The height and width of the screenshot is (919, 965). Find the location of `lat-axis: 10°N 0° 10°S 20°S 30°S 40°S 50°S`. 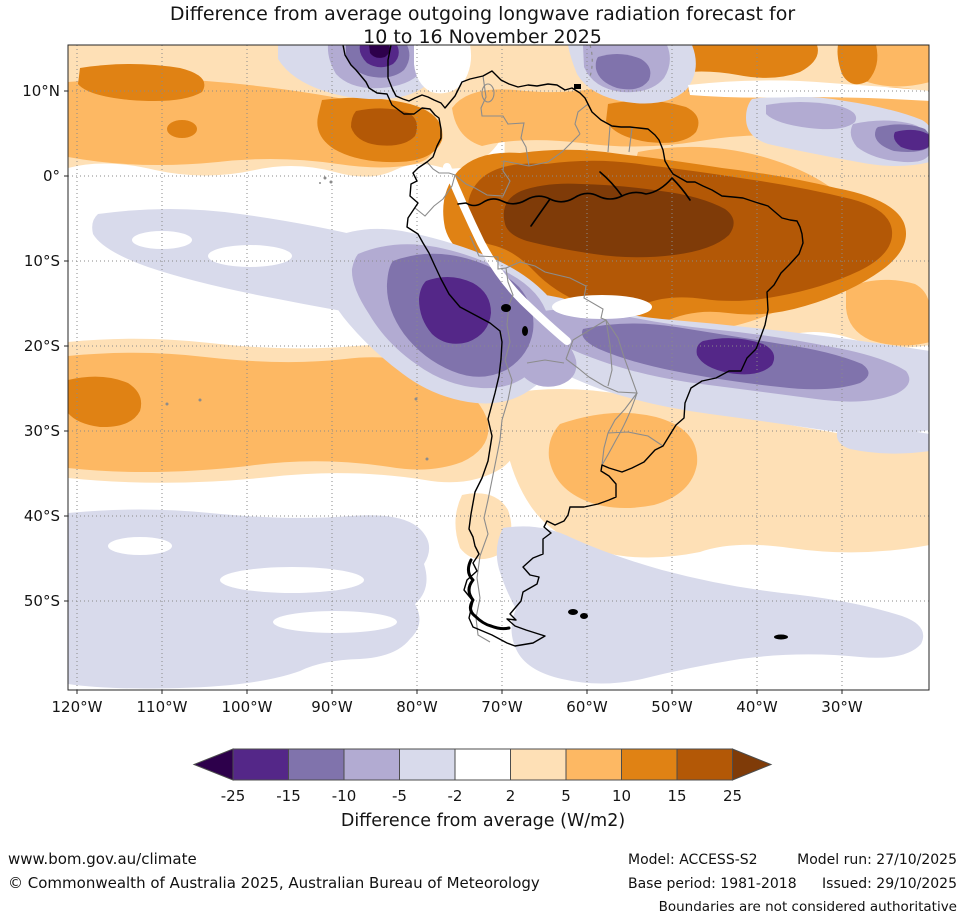

lat-axis: 10°N 0° 10°S 20°S 30°S 40°S 50°S is located at coordinates (41, 346).